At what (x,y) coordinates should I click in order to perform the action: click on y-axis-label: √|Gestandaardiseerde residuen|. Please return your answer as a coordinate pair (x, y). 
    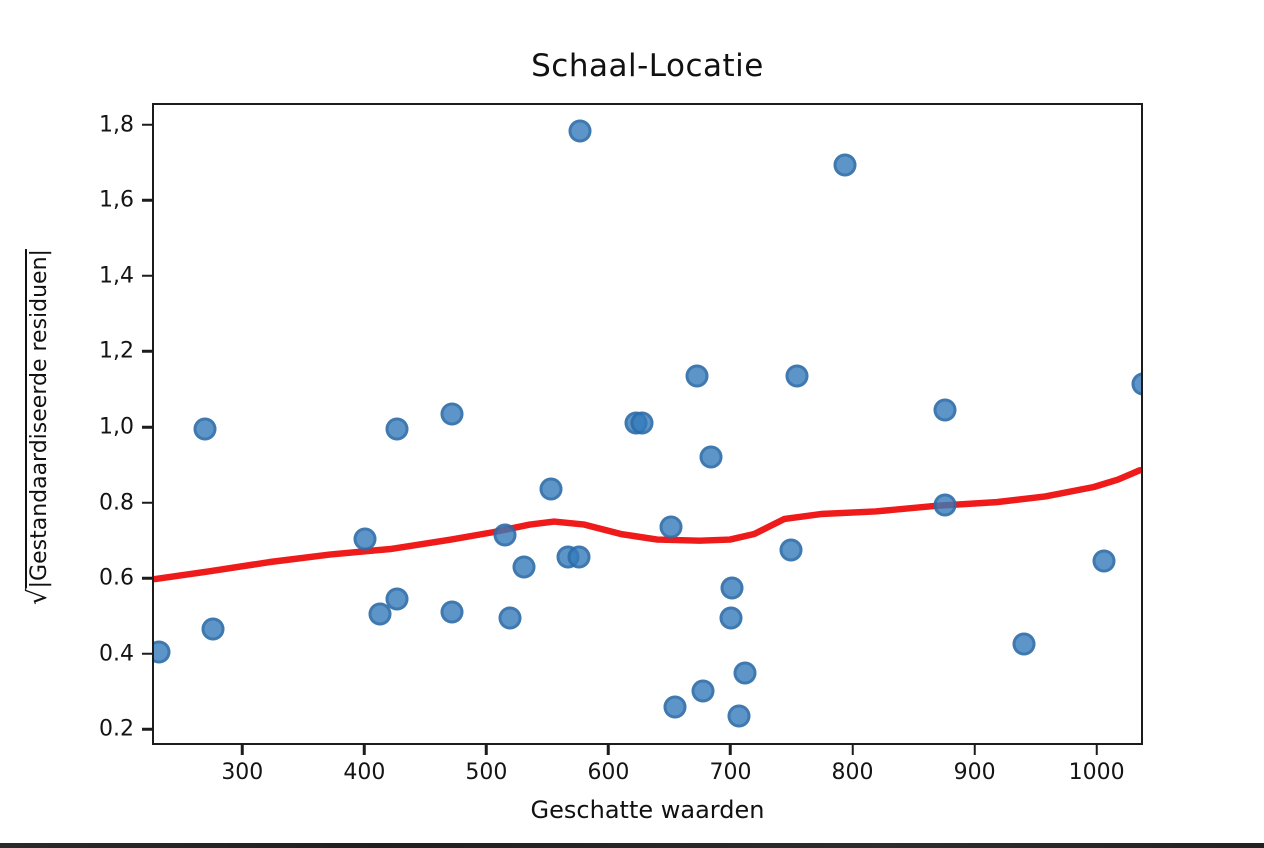
    Looking at the image, I should click on (38, 427).